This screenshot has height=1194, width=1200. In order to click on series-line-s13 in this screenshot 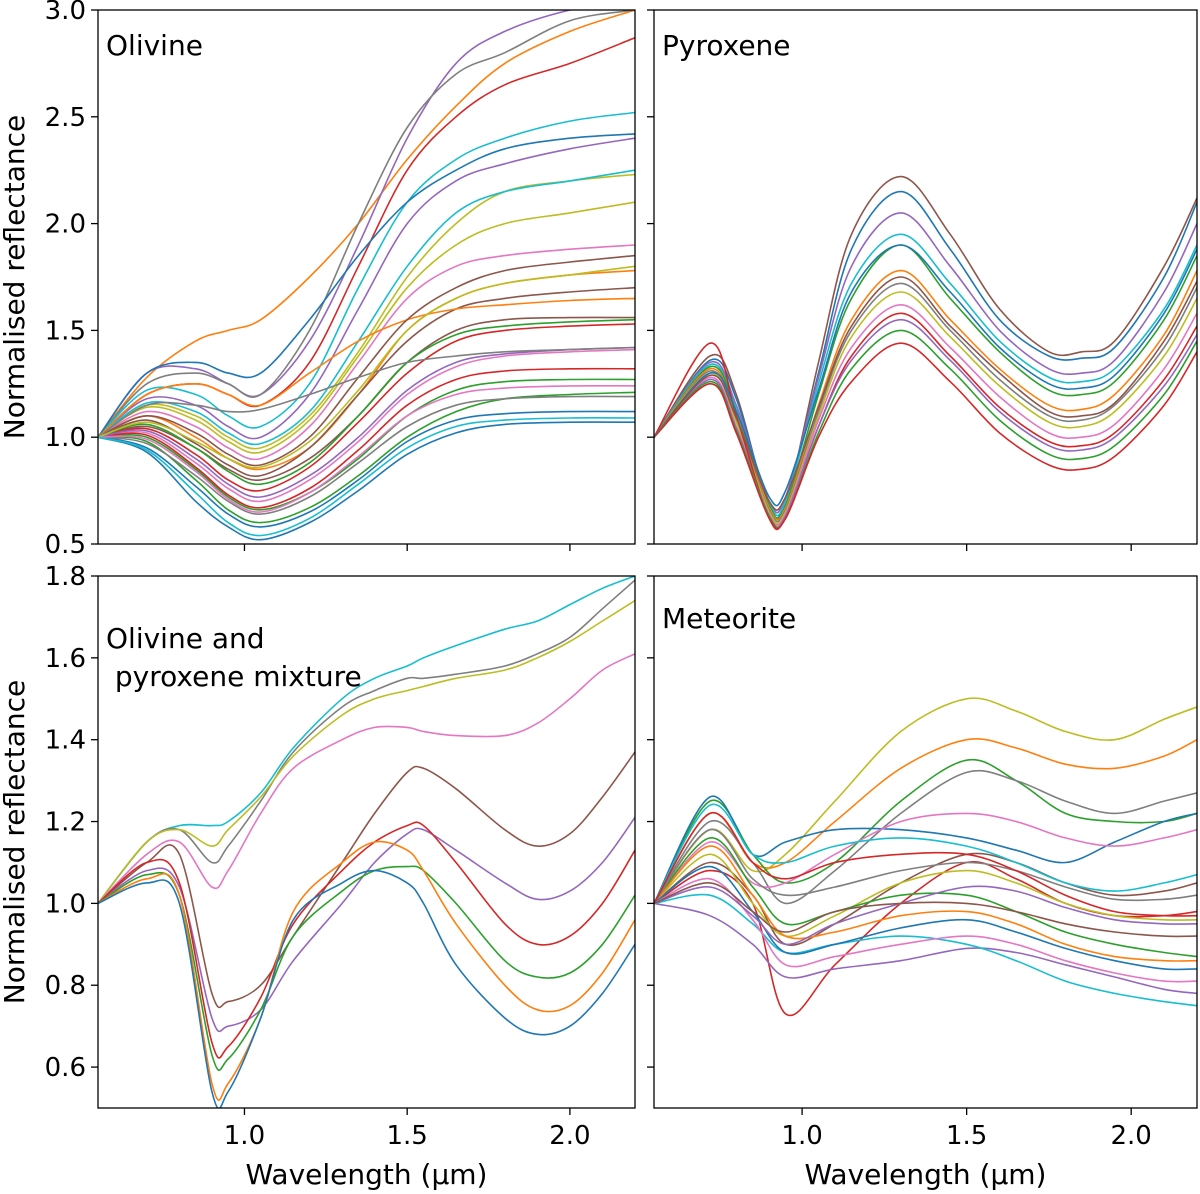, I will do `click(366, 444)`.